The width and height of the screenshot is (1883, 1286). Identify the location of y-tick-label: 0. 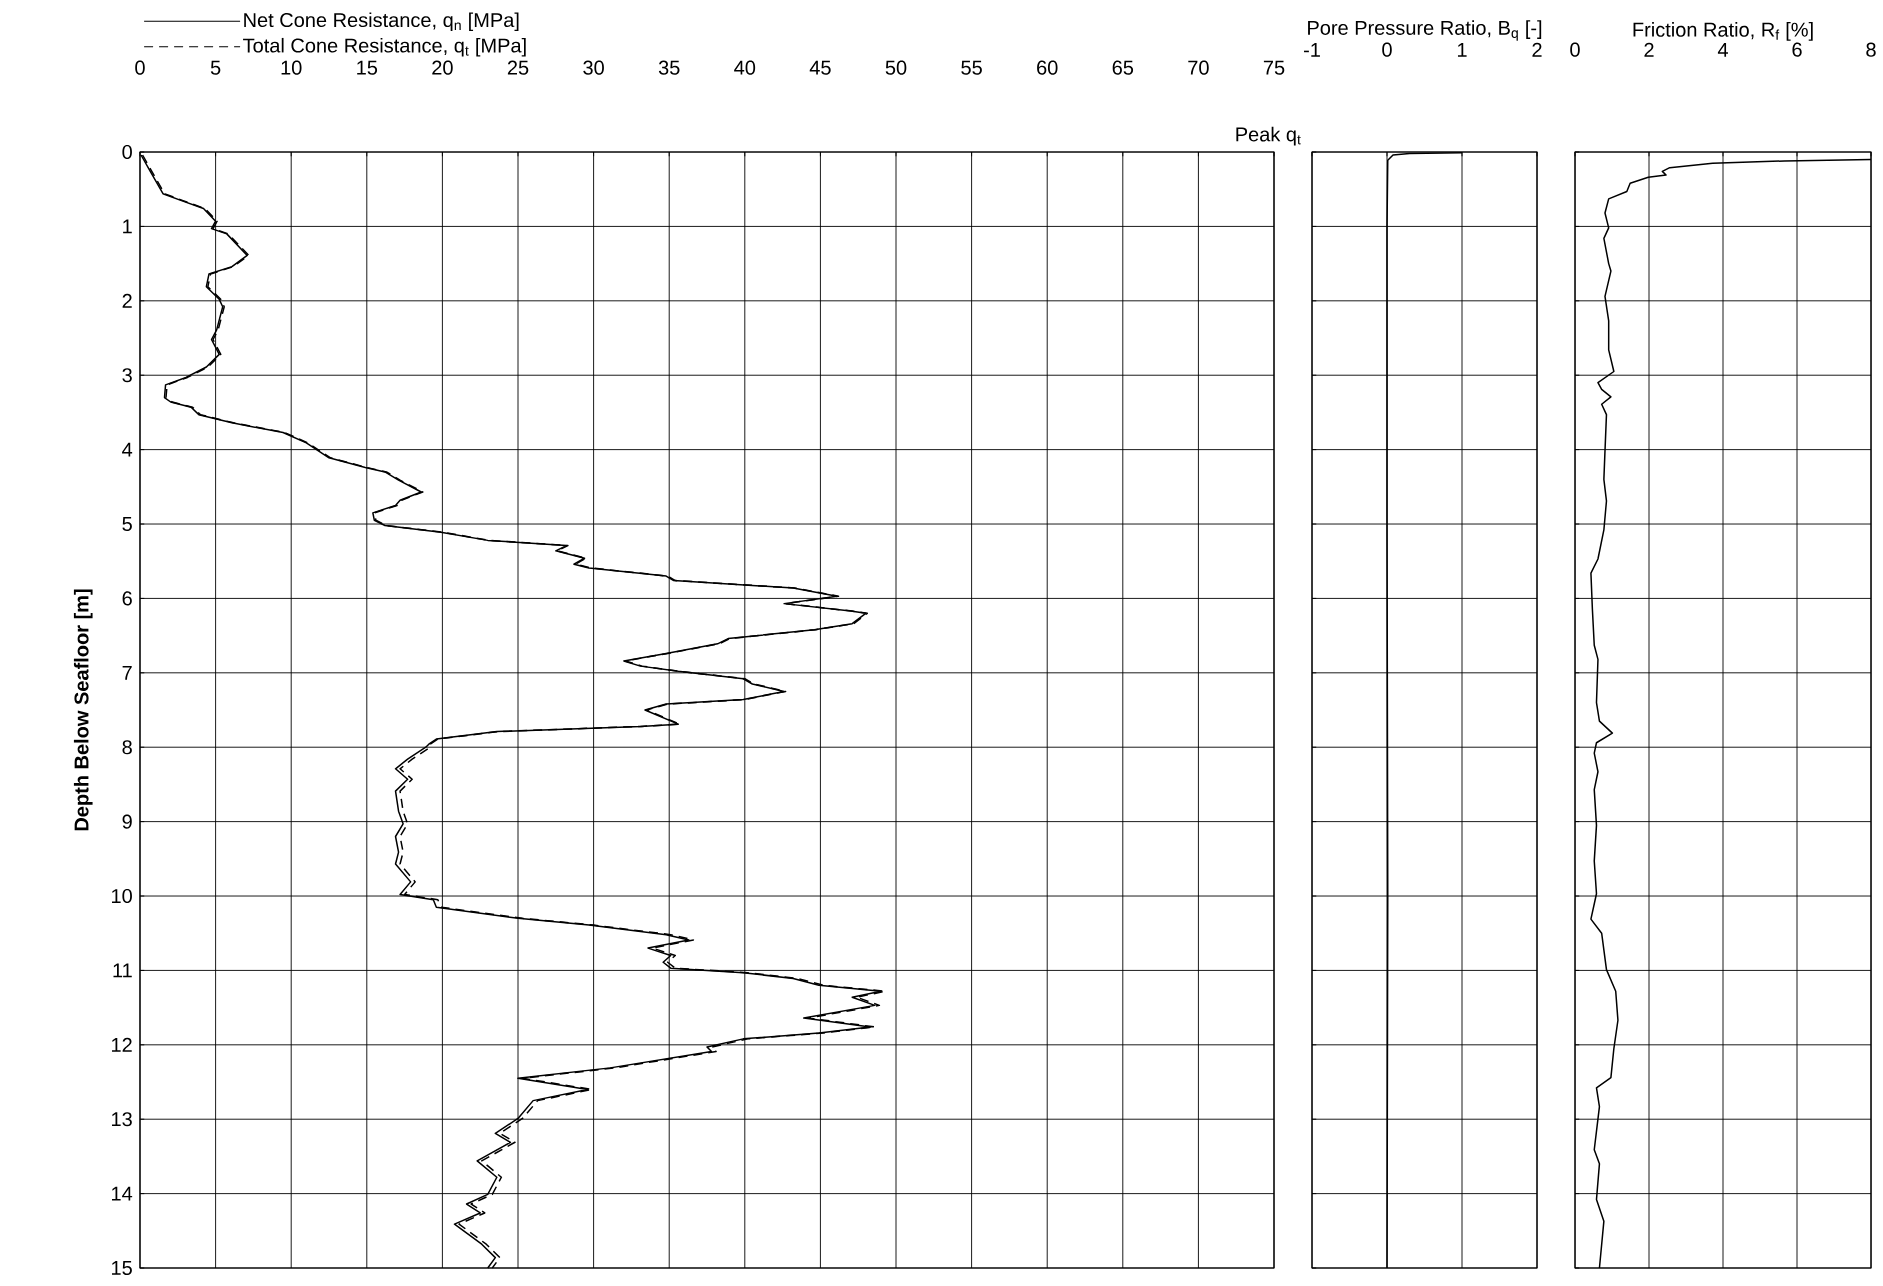
(127, 152).